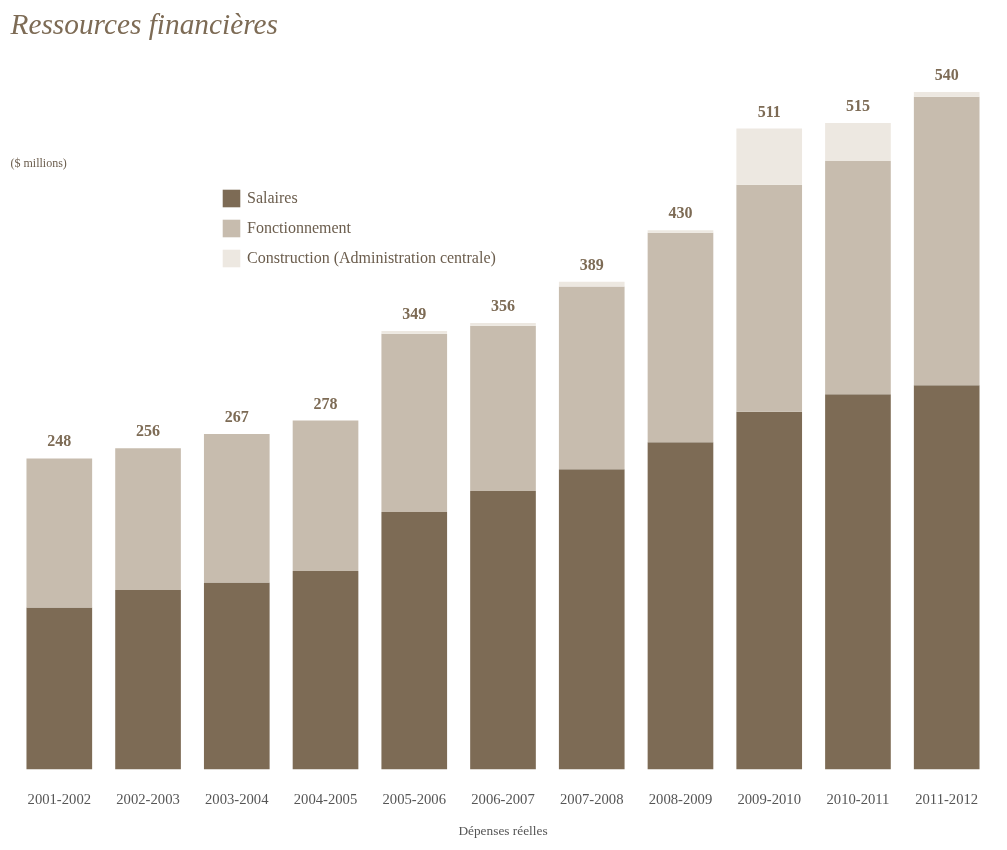  What do you see at coordinates (236, 417) in the screenshot?
I see `annotation: 267` at bounding box center [236, 417].